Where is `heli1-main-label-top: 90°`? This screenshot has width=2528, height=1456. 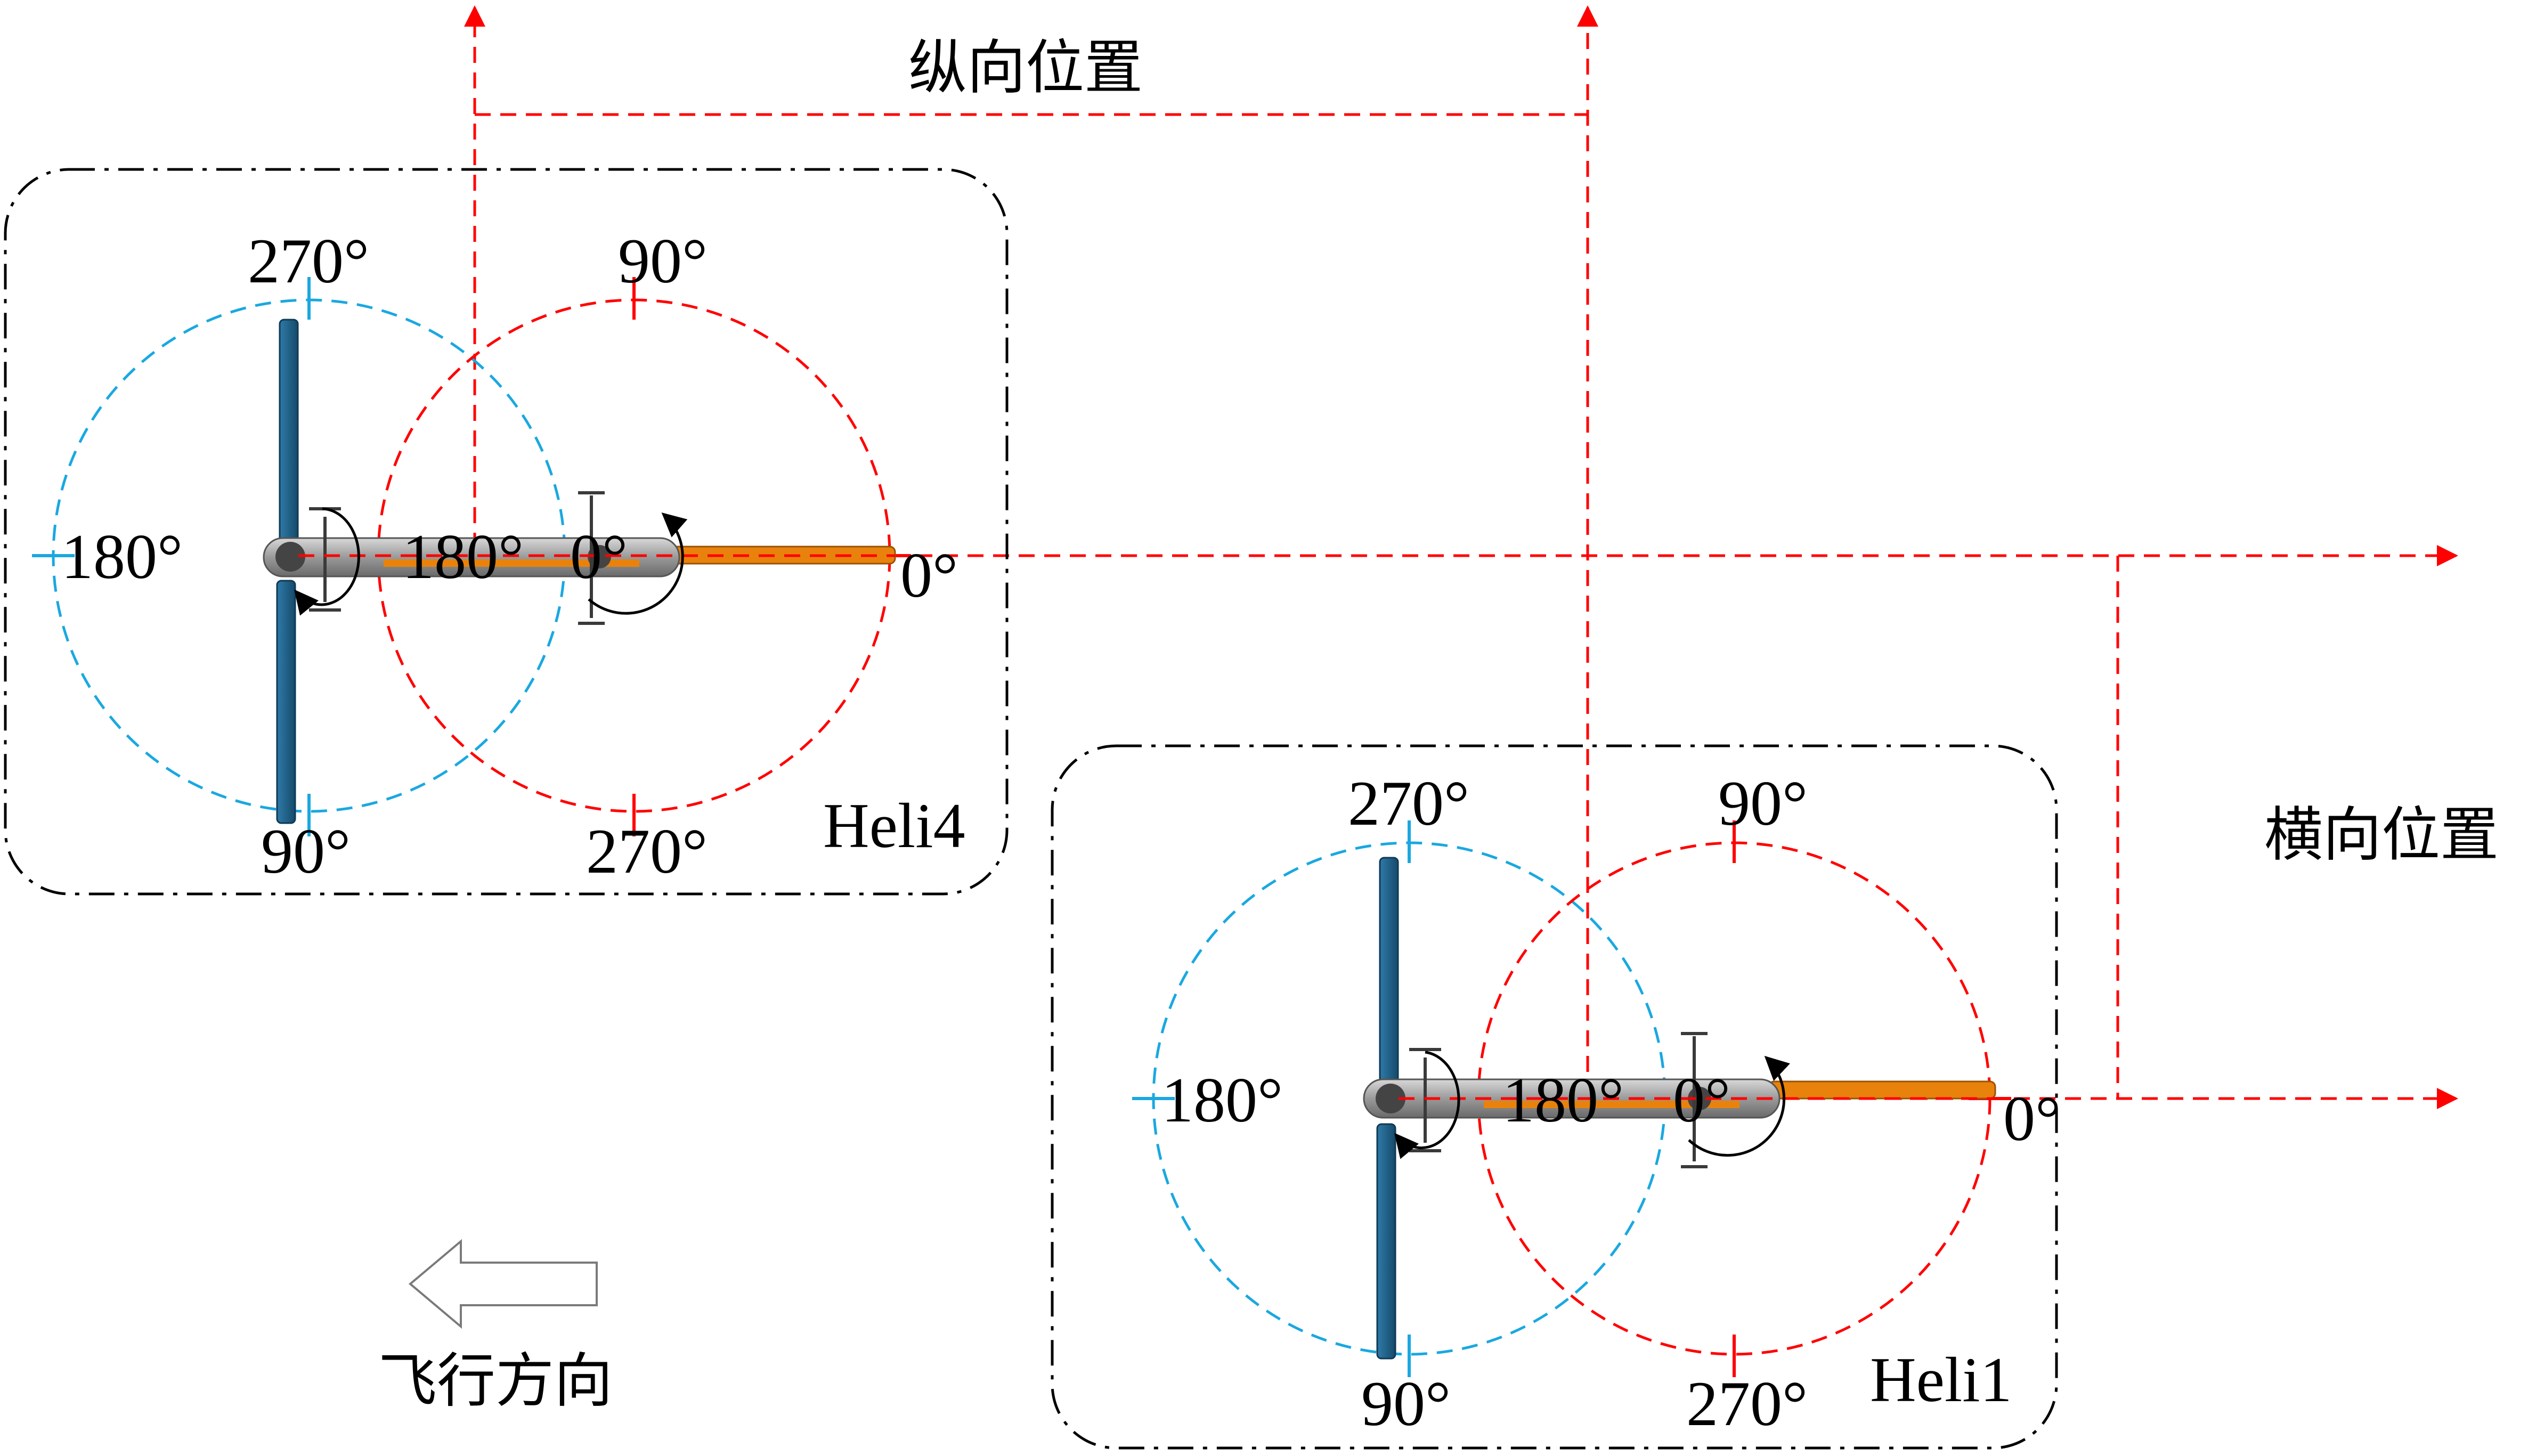
heli1-main-label-top: 90° is located at coordinates (1763, 803).